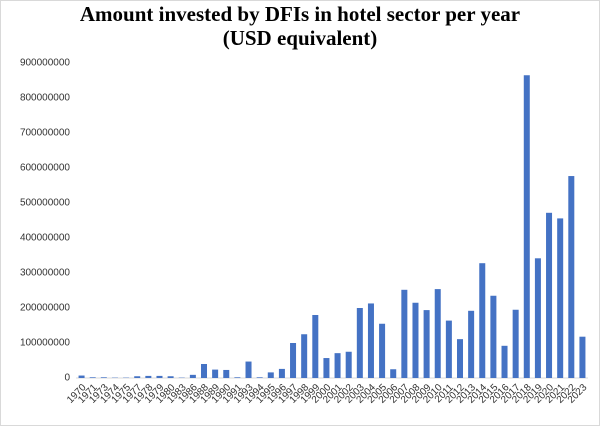  I want to click on y-tick-label: 600000000, so click(45, 168).